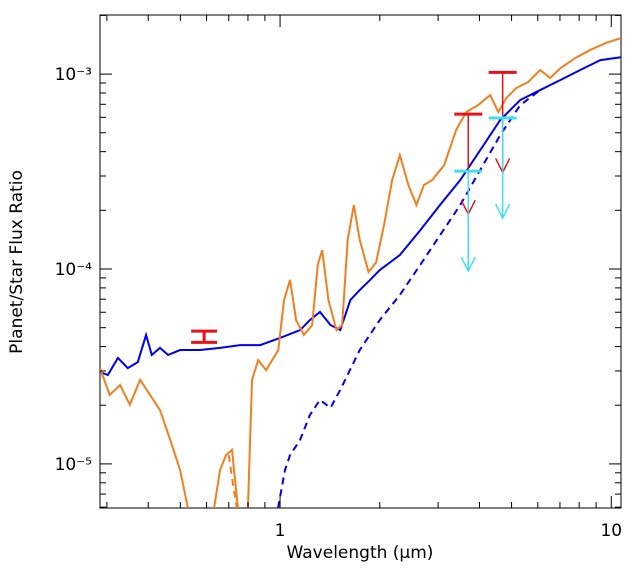  What do you see at coordinates (280, 531) in the screenshot?
I see `x-tick-label: 1` at bounding box center [280, 531].